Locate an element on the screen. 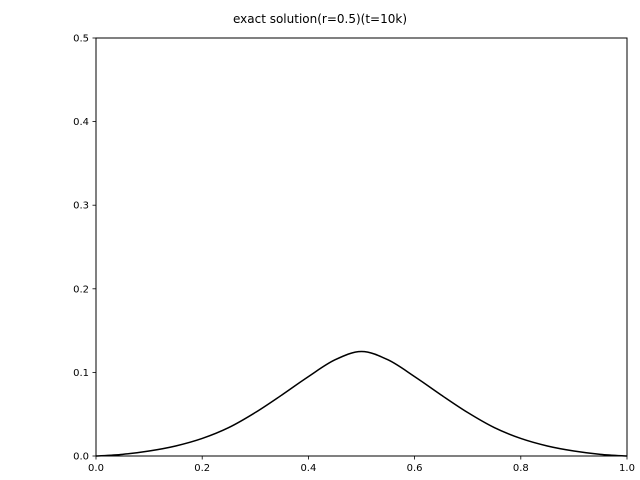 The width and height of the screenshot is (640, 480). y-tick-label: 0.4 is located at coordinates (81, 122).